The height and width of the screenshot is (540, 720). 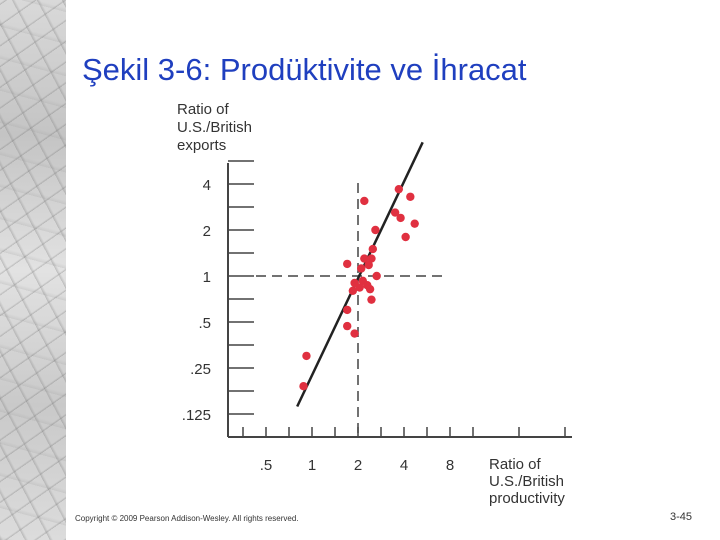 What do you see at coordinates (681, 517) in the screenshot?
I see `slide-number: 3-45` at bounding box center [681, 517].